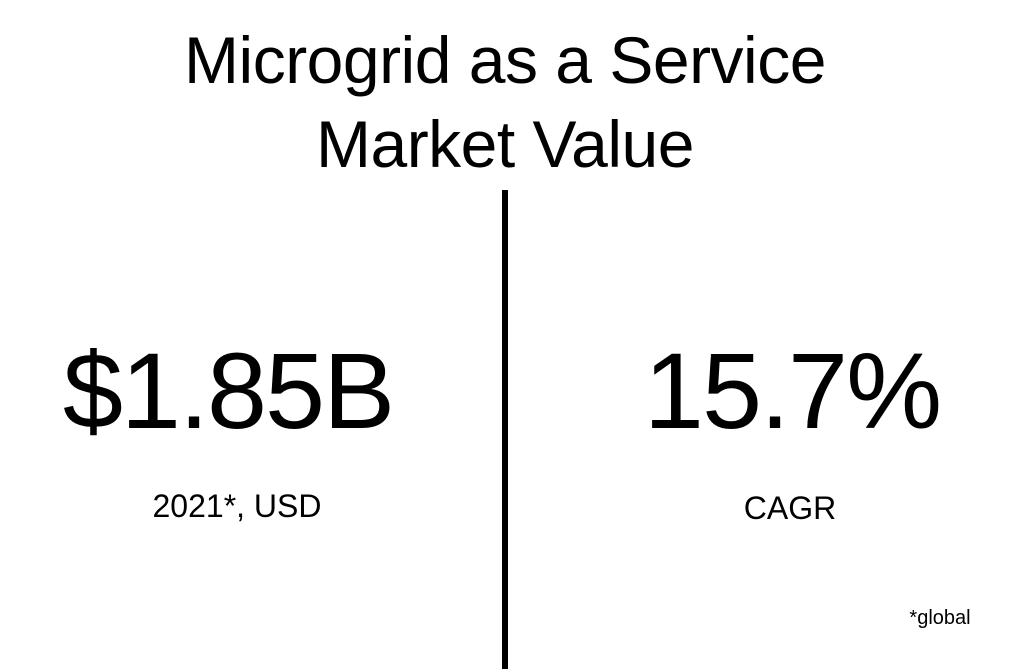  I want to click on footnote: *global, so click(940, 618).